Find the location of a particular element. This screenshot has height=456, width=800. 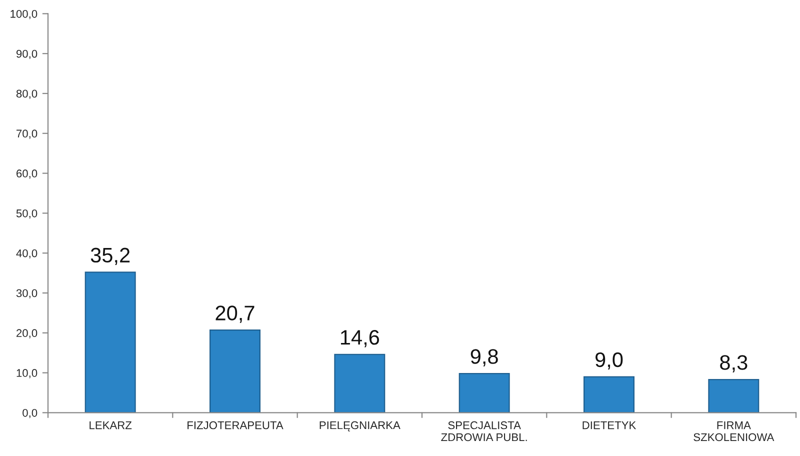

data-label: 35,2 is located at coordinates (110, 257).